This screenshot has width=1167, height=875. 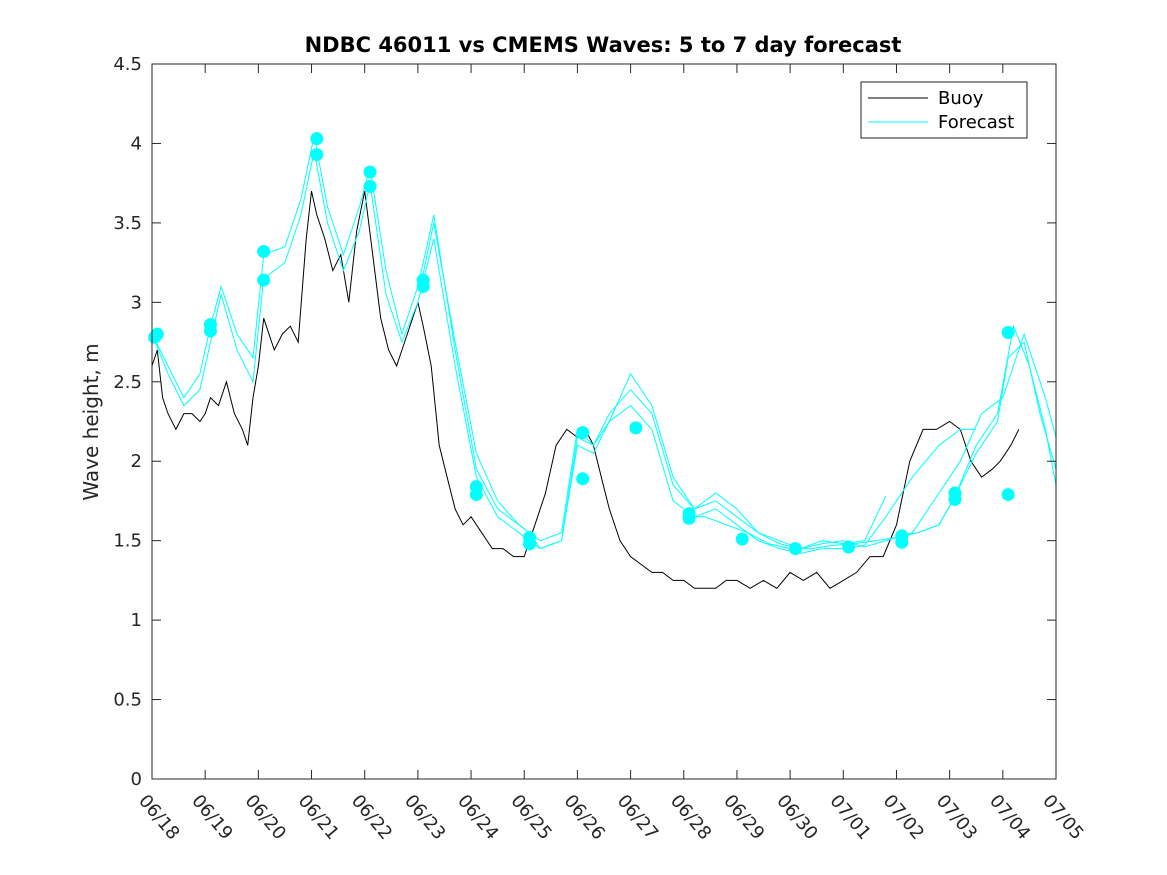 What do you see at coordinates (961, 98) in the screenshot?
I see `legend-entry-buoy: Buoy` at bounding box center [961, 98].